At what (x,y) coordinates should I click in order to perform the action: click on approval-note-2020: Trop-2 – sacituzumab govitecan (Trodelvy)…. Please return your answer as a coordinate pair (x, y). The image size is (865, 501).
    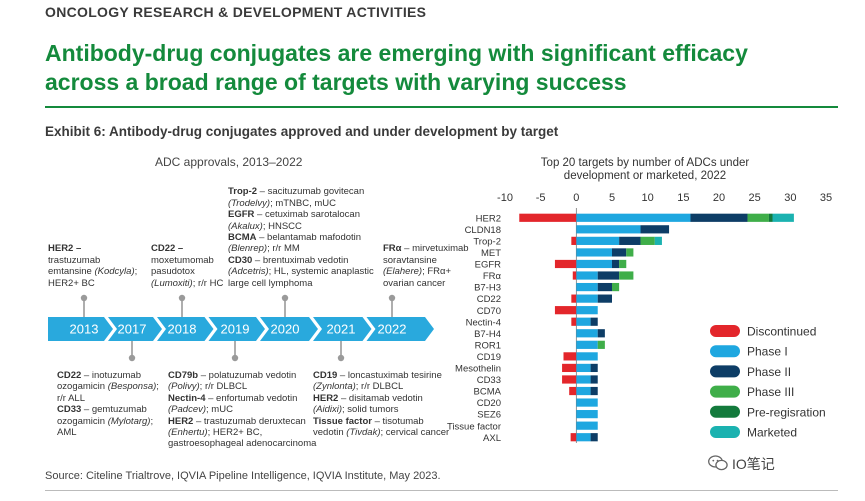
    Looking at the image, I should click on (301, 237).